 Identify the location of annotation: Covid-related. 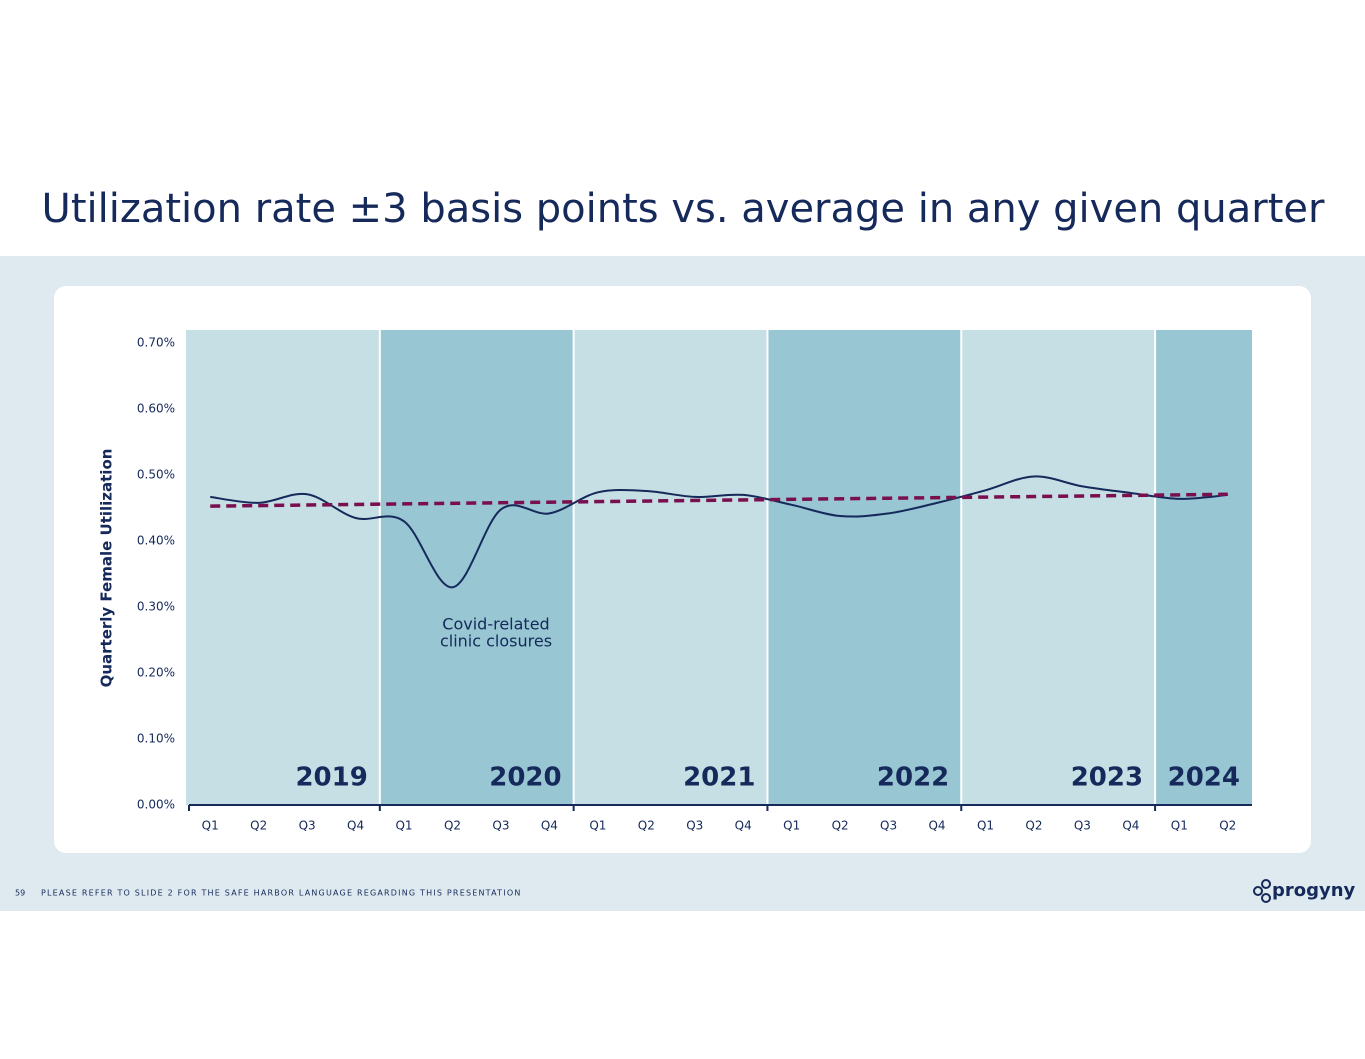
(495, 624).